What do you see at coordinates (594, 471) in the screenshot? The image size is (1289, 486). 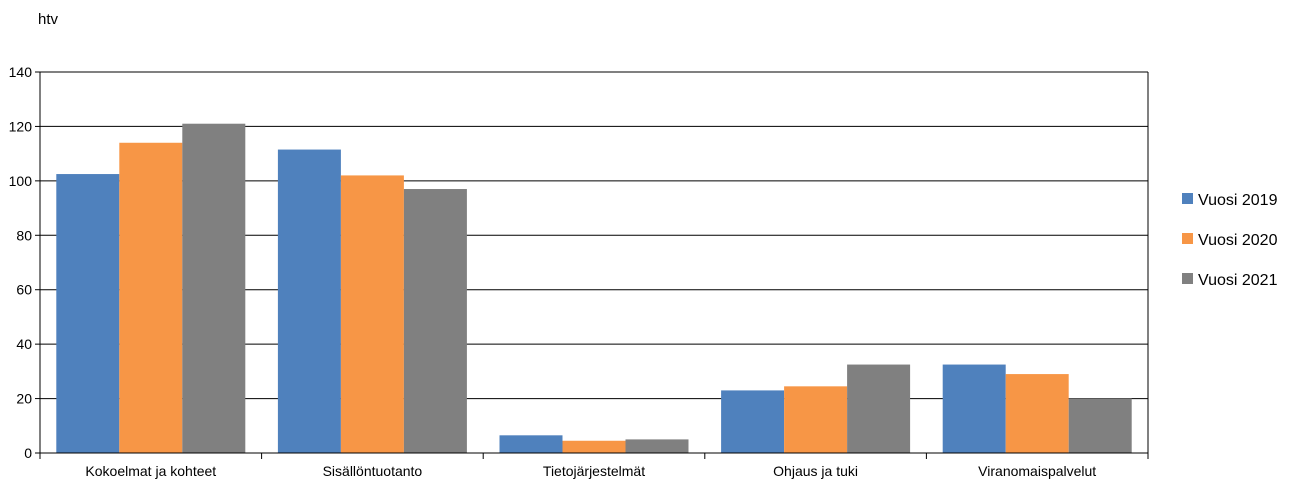 I see `category-label: Tietojärjestelmät` at bounding box center [594, 471].